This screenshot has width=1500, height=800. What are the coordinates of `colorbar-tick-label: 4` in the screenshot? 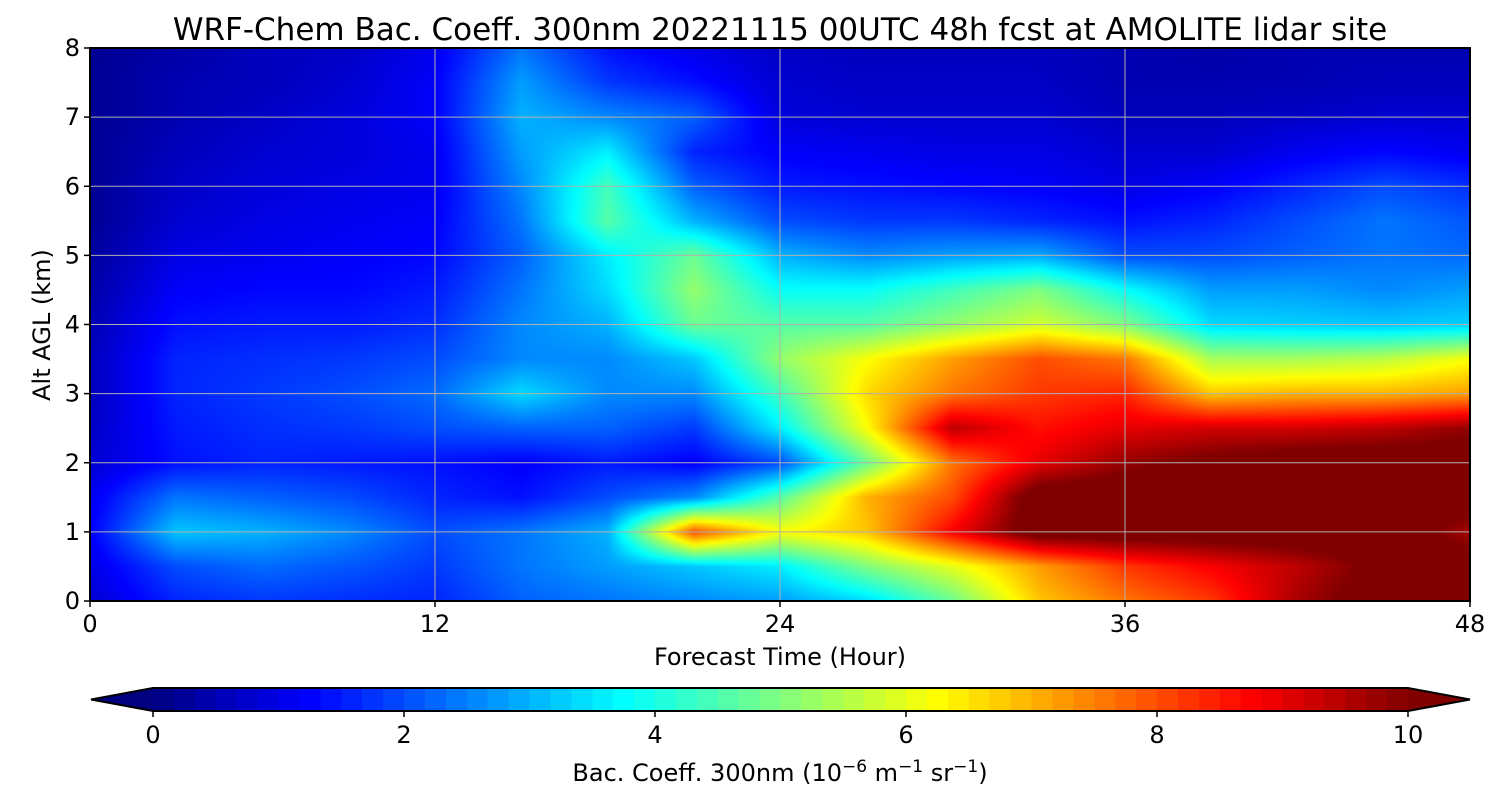 It's located at (654, 735).